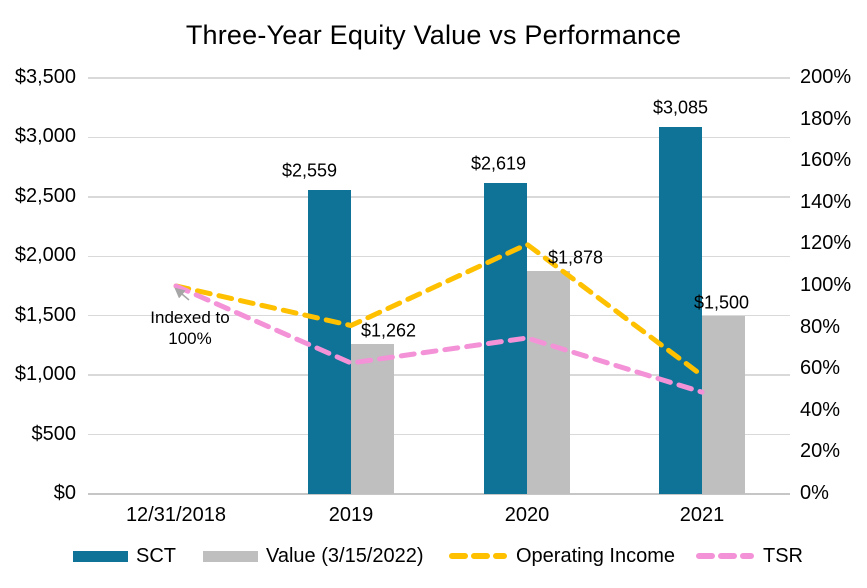 This screenshot has height=588, width=867. What do you see at coordinates (826, 77) in the screenshot?
I see `y-axis-right-tick: 200%` at bounding box center [826, 77].